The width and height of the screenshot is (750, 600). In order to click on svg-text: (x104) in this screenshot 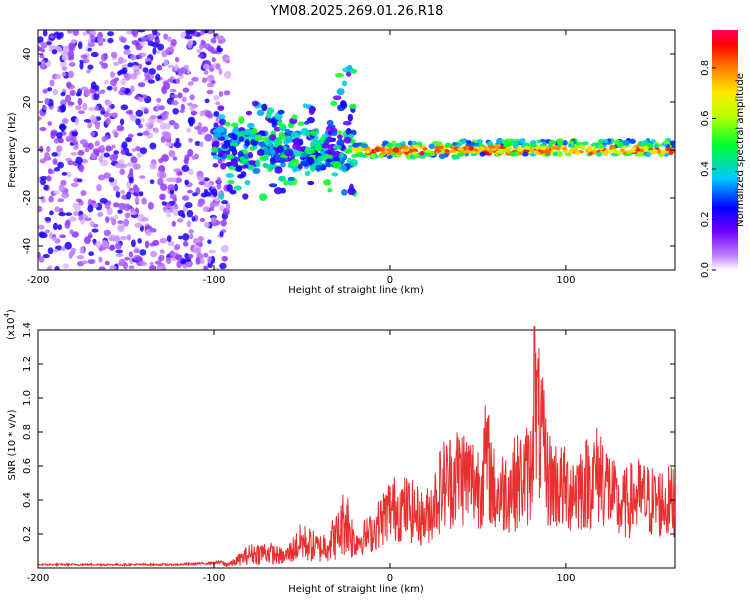, I will do `click(10, 324)`.